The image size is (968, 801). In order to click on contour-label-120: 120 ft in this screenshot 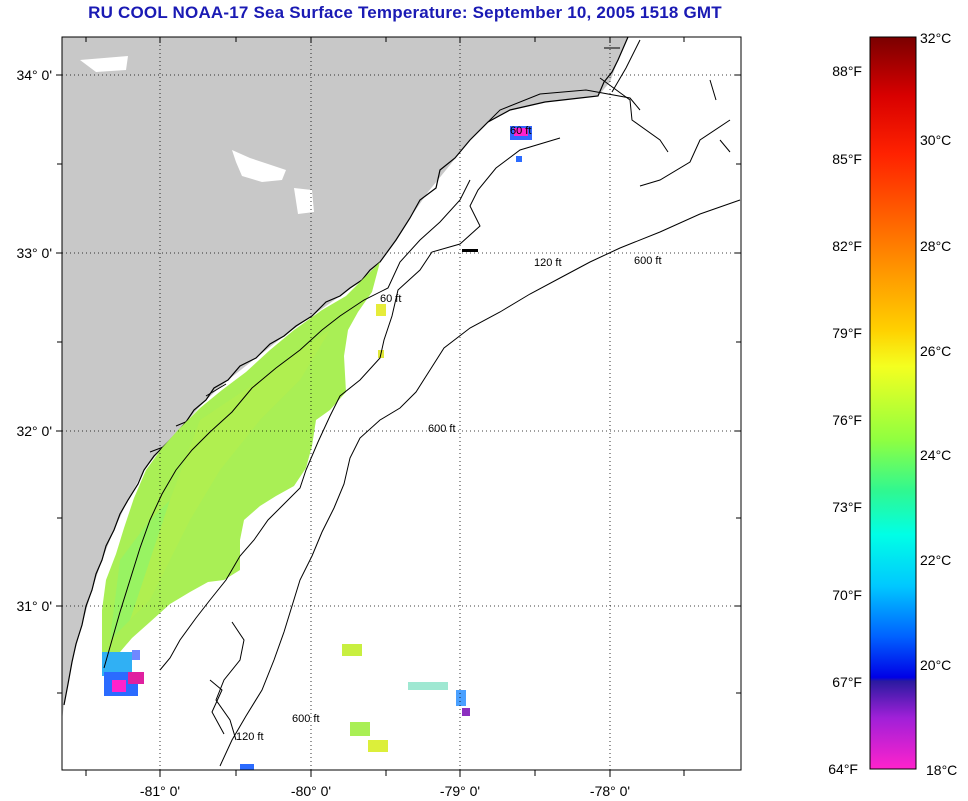, I will do `click(548, 263)`.